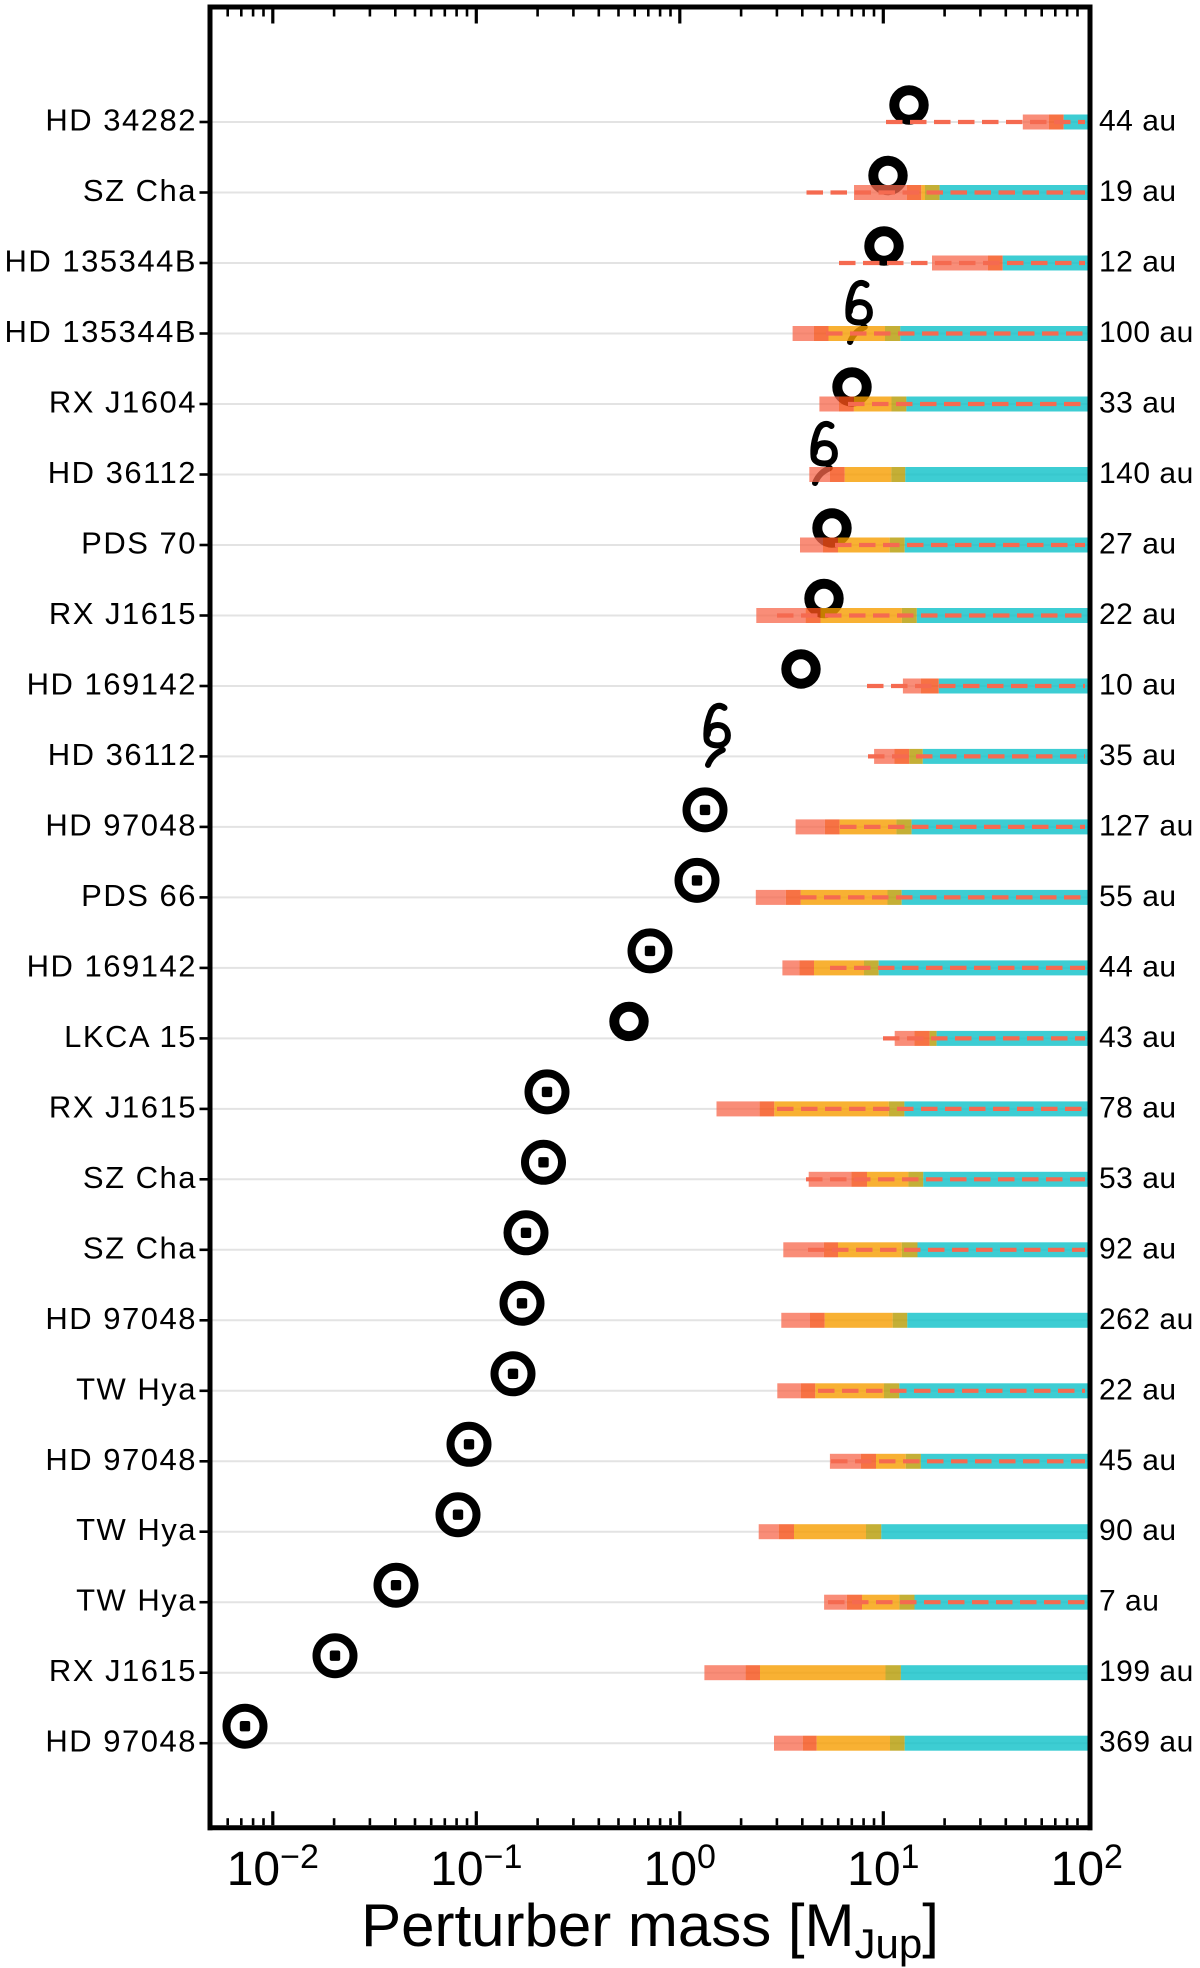 This screenshot has height=1968, width=1200. Describe the element at coordinates (123, 402) in the screenshot. I see `svg-text: RX J1604` at that location.